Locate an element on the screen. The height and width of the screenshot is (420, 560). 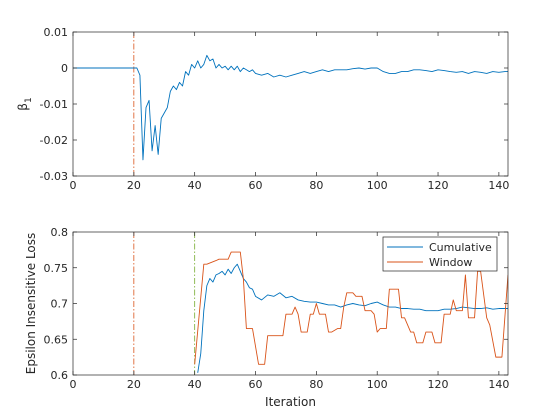
series-line-cumulative is located at coordinates (352, 318).